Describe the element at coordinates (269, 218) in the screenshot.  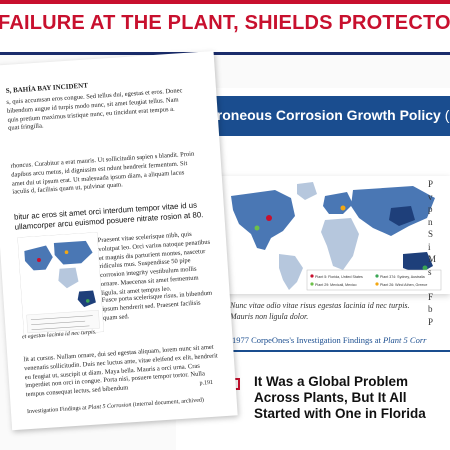
I see `marker-florida` at that location.